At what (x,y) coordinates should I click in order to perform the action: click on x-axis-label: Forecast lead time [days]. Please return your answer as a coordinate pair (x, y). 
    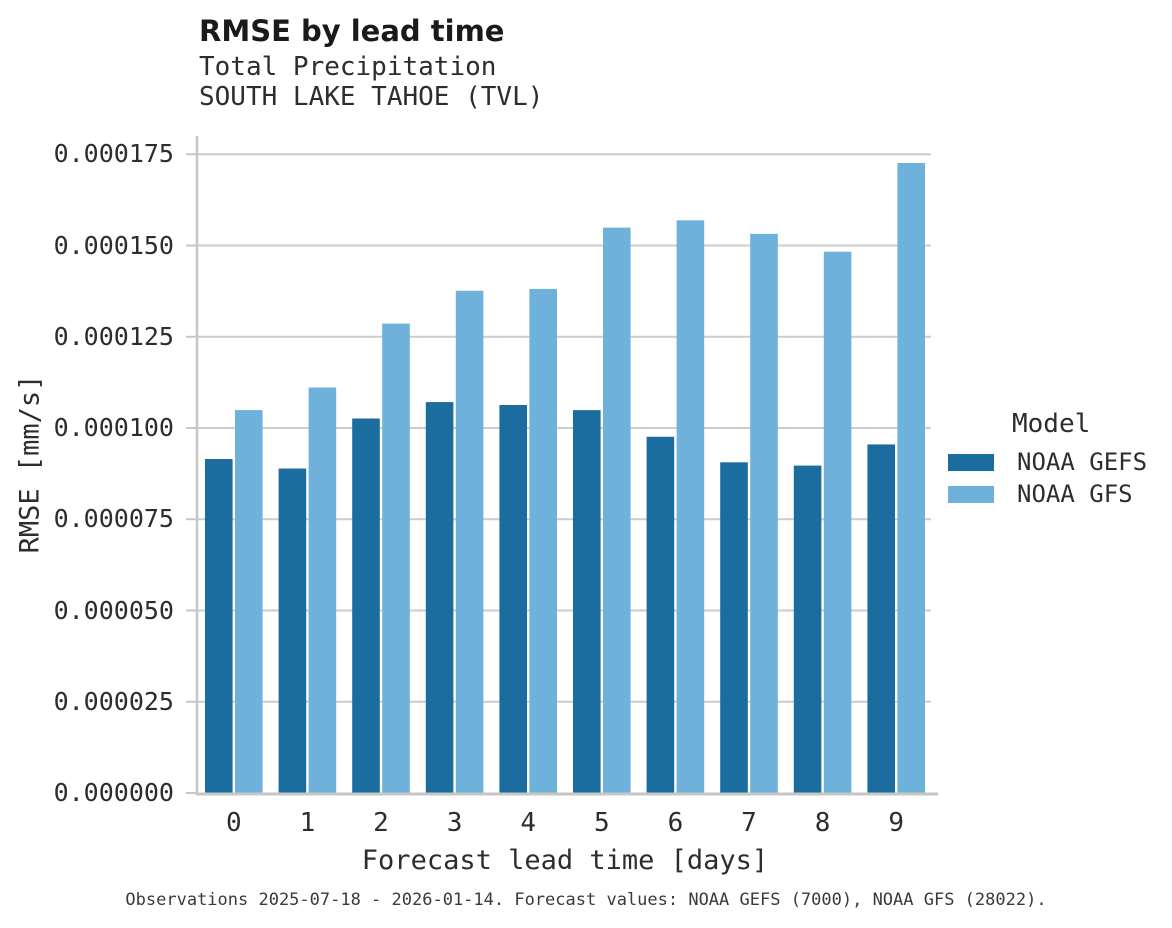
    Looking at the image, I should click on (565, 860).